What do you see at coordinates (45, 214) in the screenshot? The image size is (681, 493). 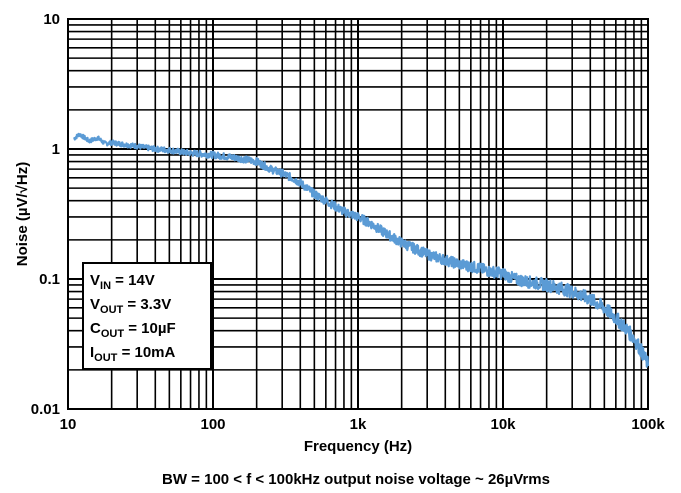 I see `y-tick-labels: 0.01 0.1 1 10` at bounding box center [45, 214].